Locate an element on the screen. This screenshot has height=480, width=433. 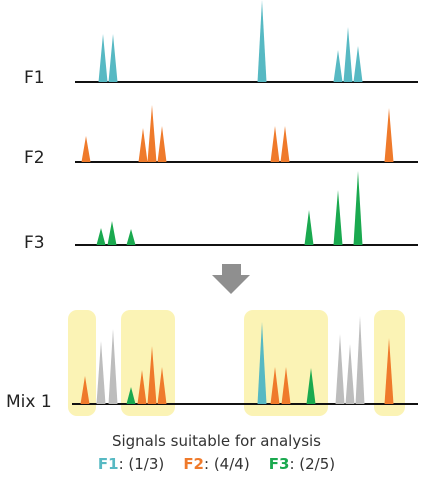
caption: Signals suitable for analysis is located at coordinates (216, 441).